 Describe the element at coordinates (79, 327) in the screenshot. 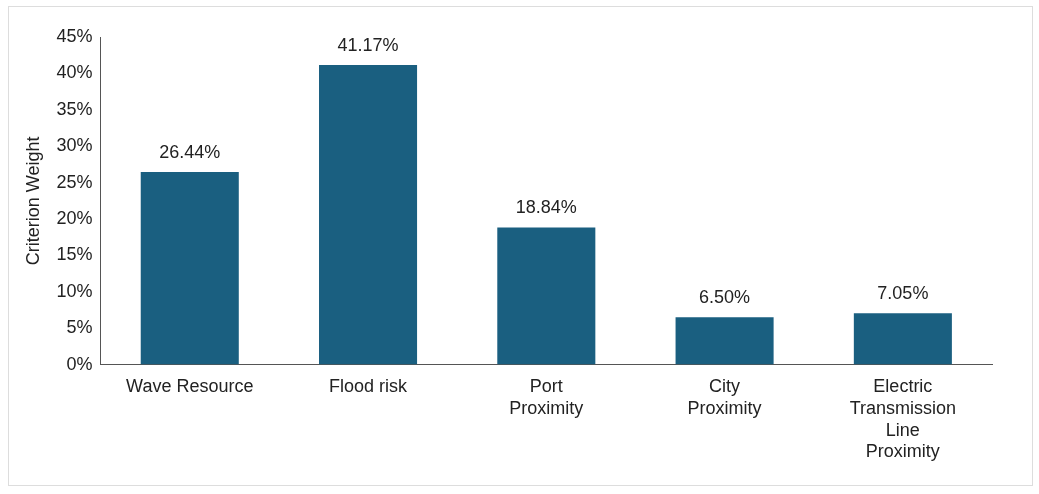

I see `y-tick-label: 5%` at that location.